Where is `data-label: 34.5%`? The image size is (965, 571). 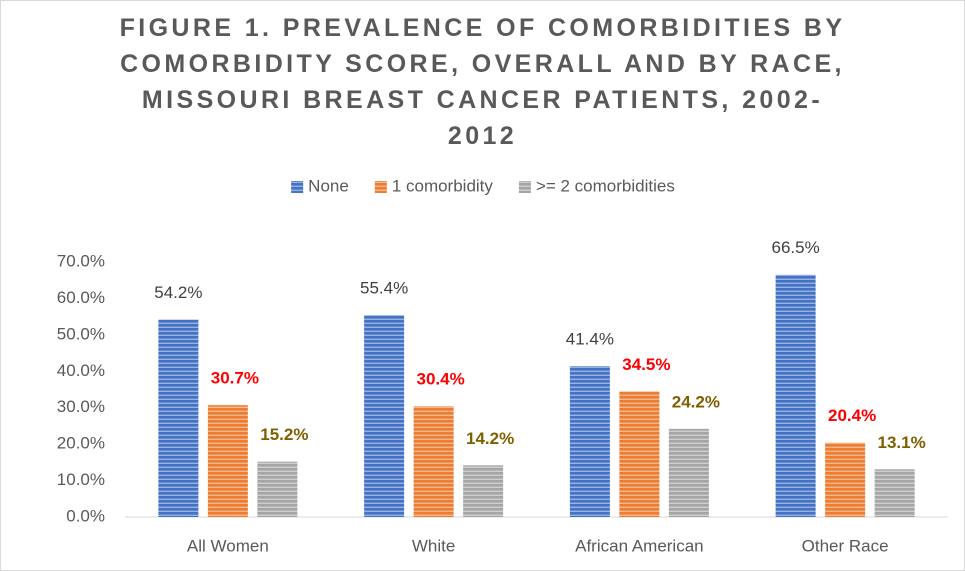 data-label: 34.5% is located at coordinates (646, 364).